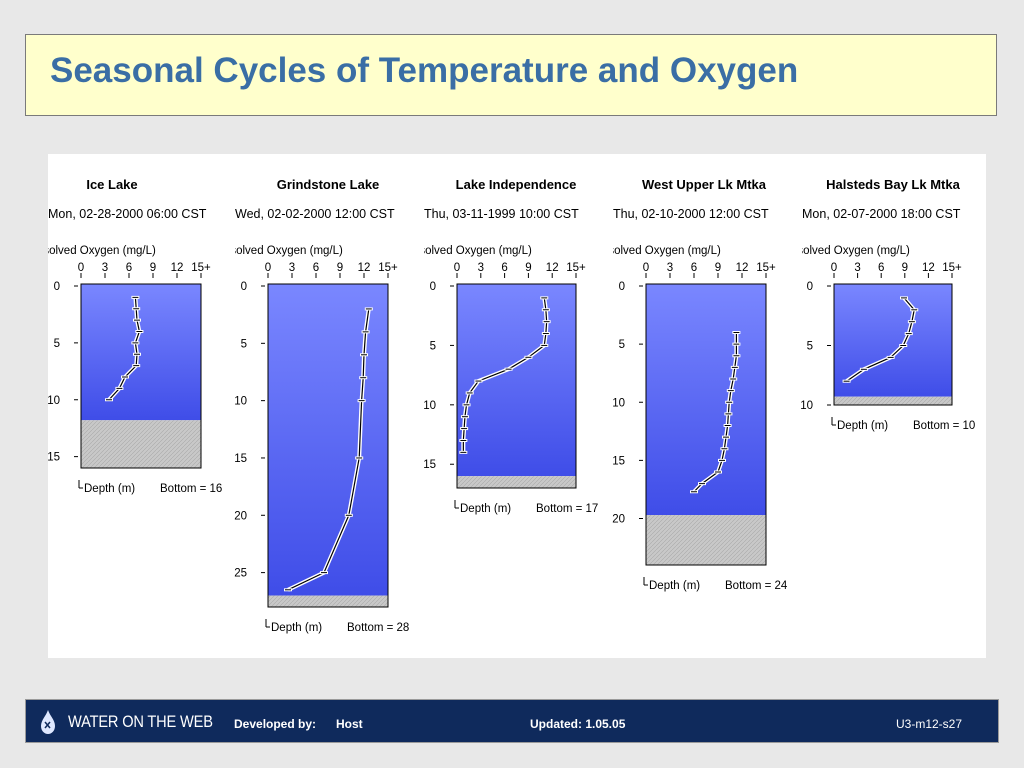  I want to click on chart-datetime: Wed, 02-02-2000 12:00 CST, so click(315, 214).